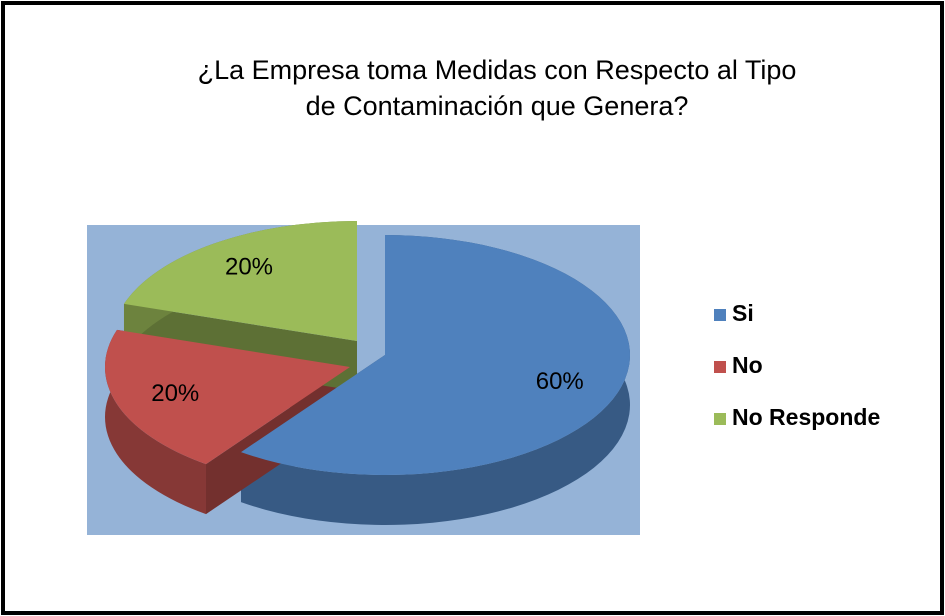 This screenshot has width=945, height=616. Describe the element at coordinates (806, 417) in the screenshot. I see `legend-label: No Responde` at that location.